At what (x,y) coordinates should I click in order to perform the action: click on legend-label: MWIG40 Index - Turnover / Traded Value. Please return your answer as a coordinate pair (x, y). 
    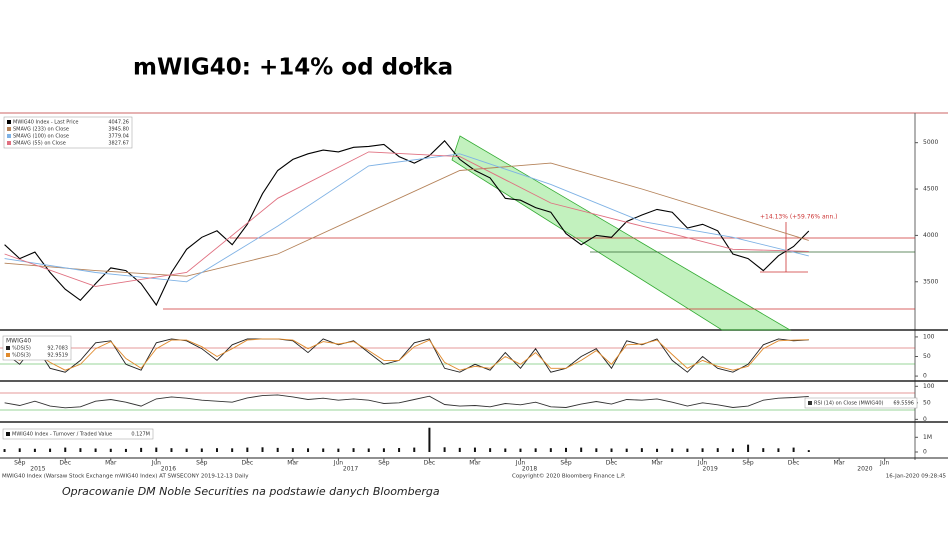
    Looking at the image, I should click on (62, 435).